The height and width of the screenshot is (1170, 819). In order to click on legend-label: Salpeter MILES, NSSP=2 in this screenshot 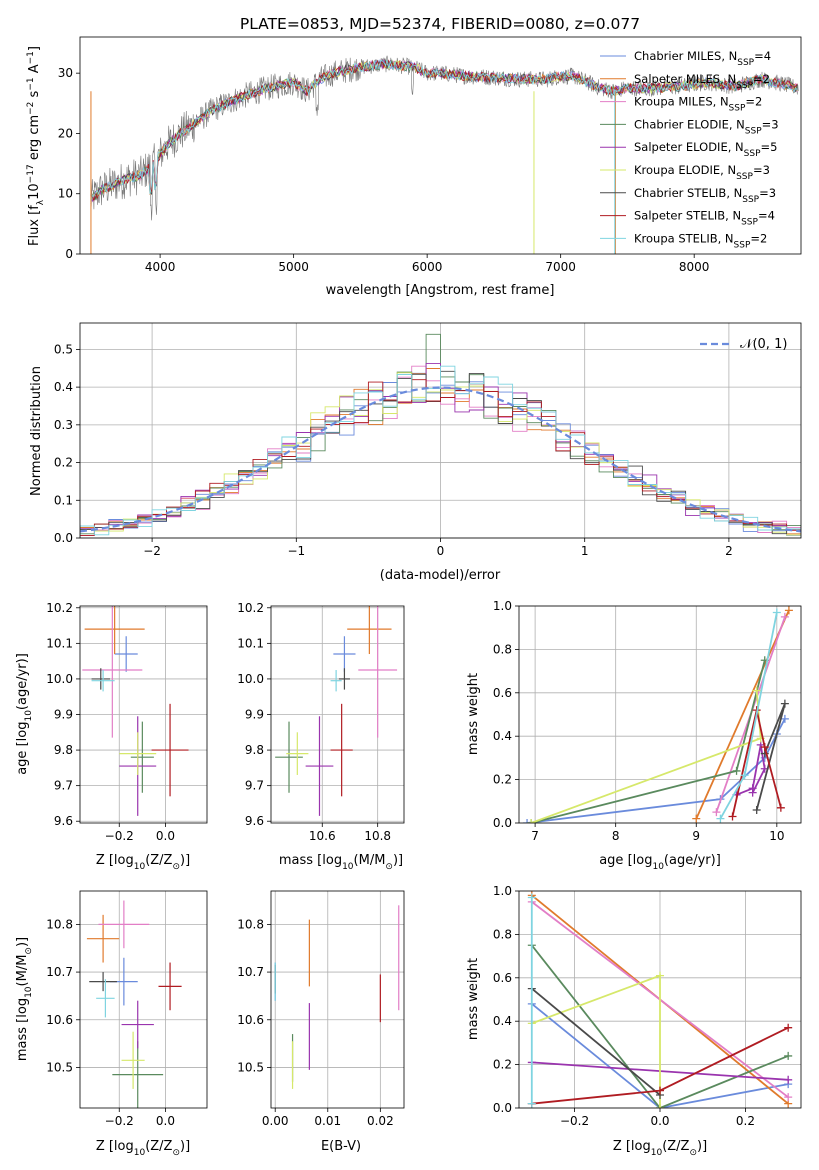, I will do `click(702, 81)`.